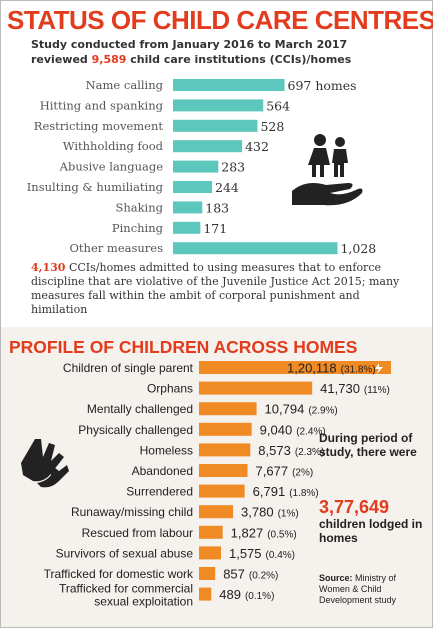  What do you see at coordinates (262, 553) in the screenshot?
I see `bar-value: 1,575 (0.4%)` at bounding box center [262, 553].